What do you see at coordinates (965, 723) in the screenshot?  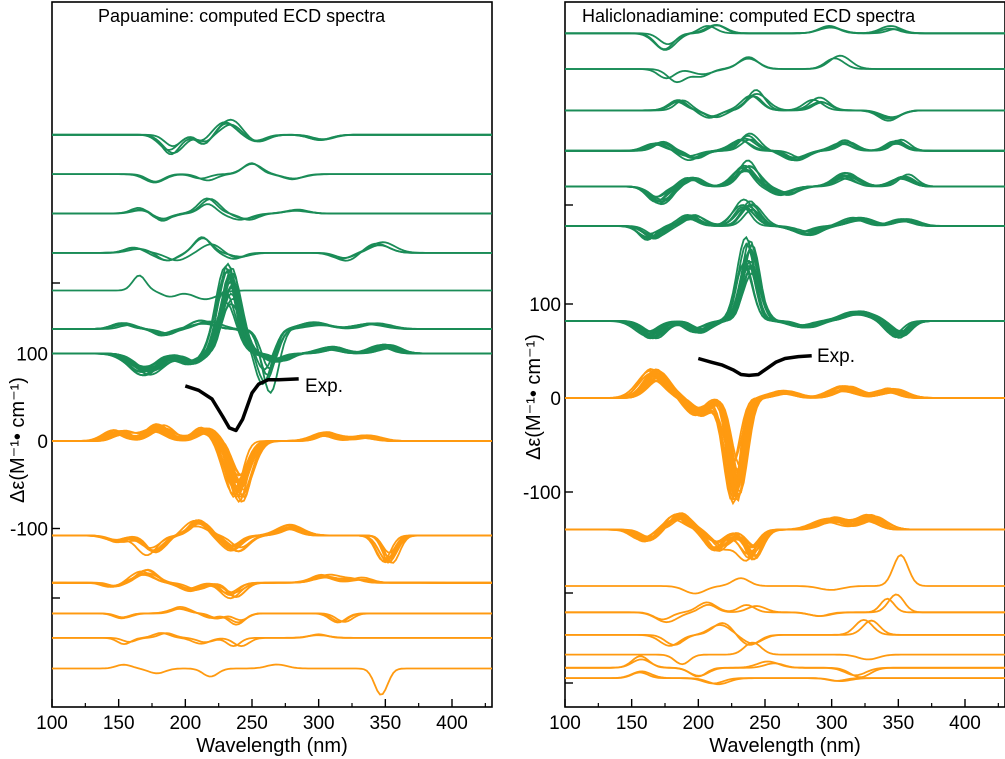 I see `x-tick-label: 400` at bounding box center [965, 723].